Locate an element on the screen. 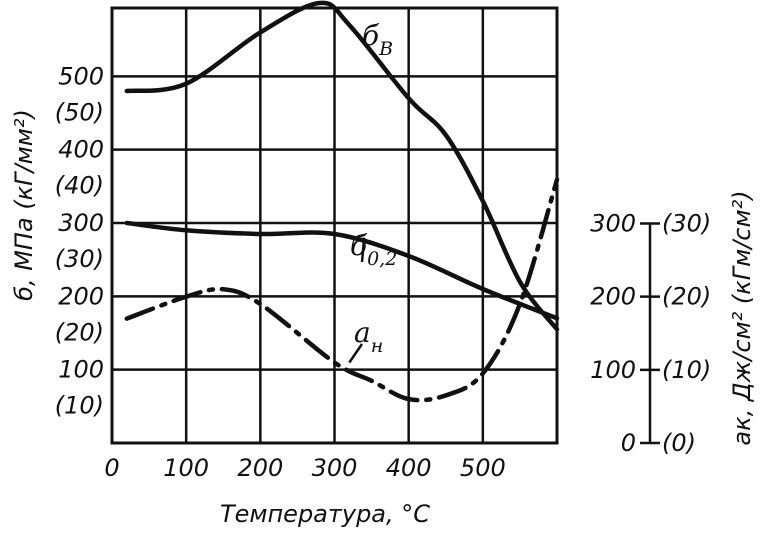  series-label-sub: 0,2 is located at coordinates (382, 259).